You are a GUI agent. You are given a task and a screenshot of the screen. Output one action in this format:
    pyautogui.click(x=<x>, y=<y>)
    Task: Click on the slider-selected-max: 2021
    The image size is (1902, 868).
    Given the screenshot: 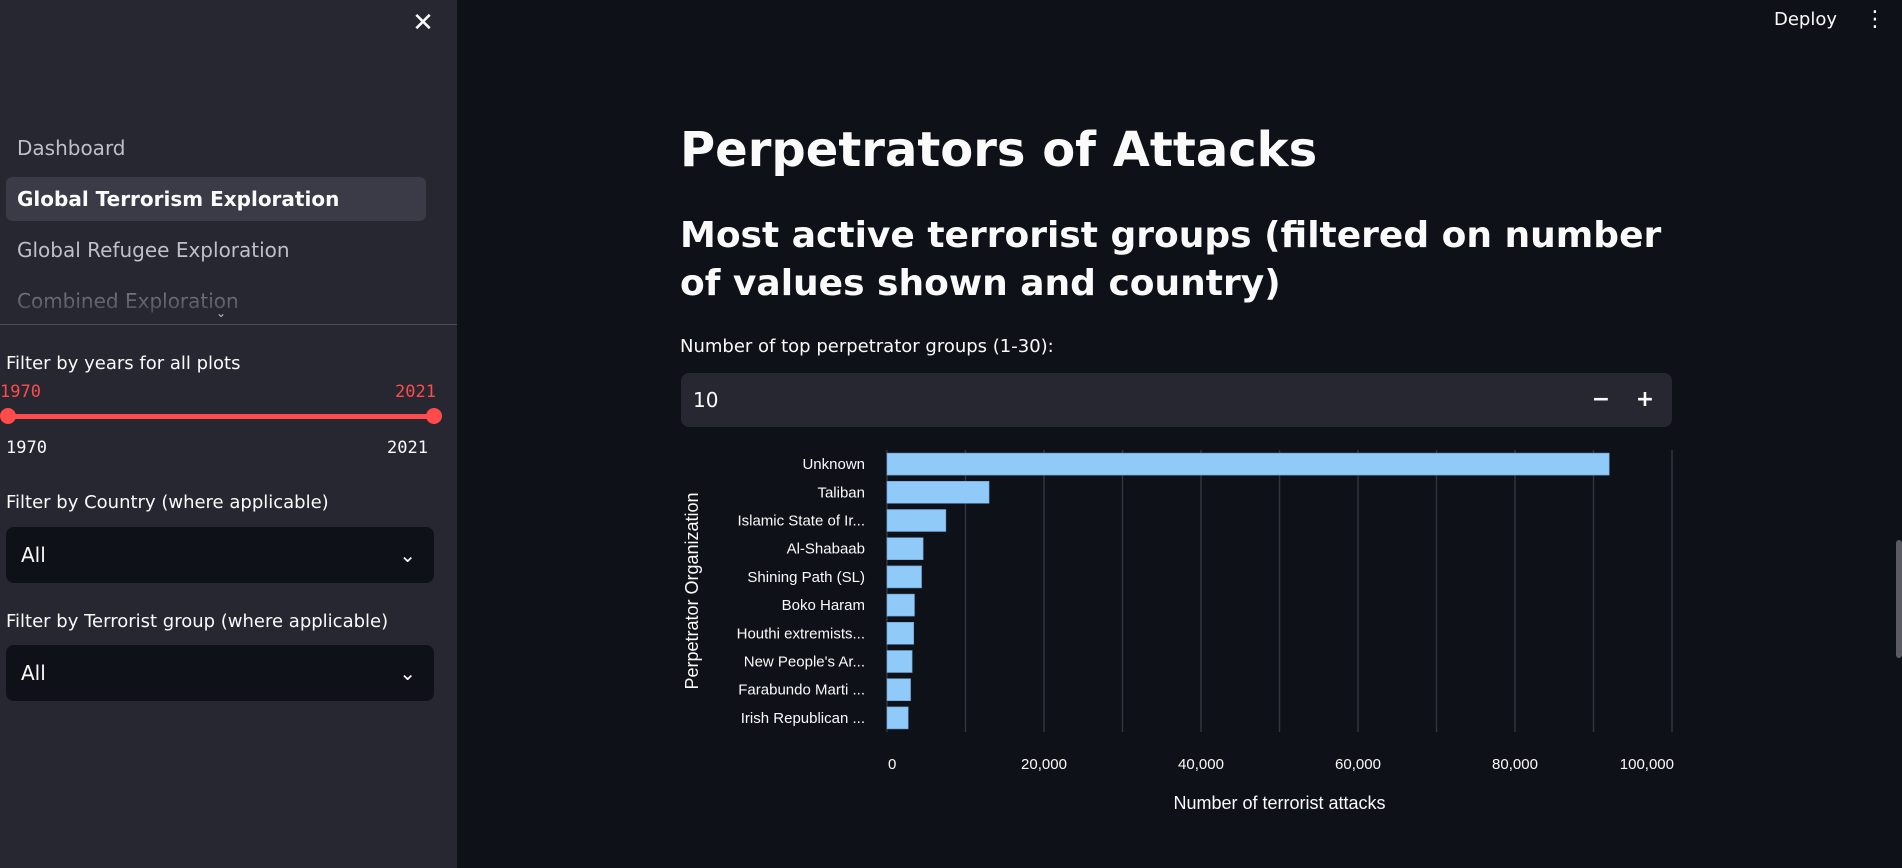 What is the action you would take?
    pyautogui.click(x=415, y=392)
    